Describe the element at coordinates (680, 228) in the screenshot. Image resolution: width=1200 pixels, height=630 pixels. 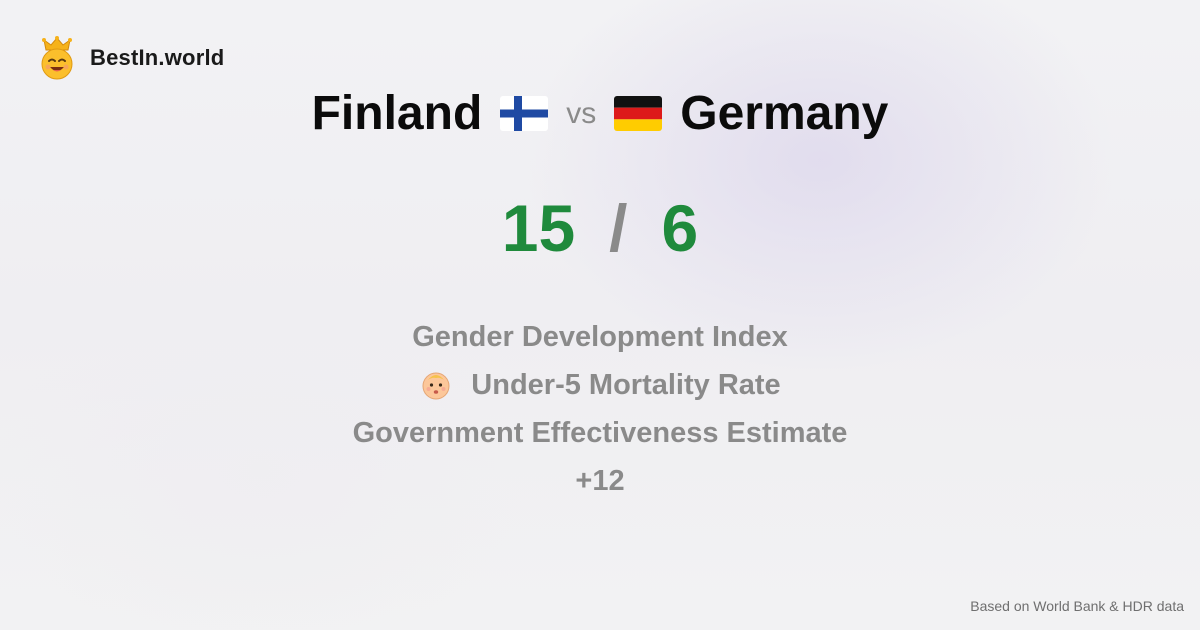
I see `right-score: 6` at that location.